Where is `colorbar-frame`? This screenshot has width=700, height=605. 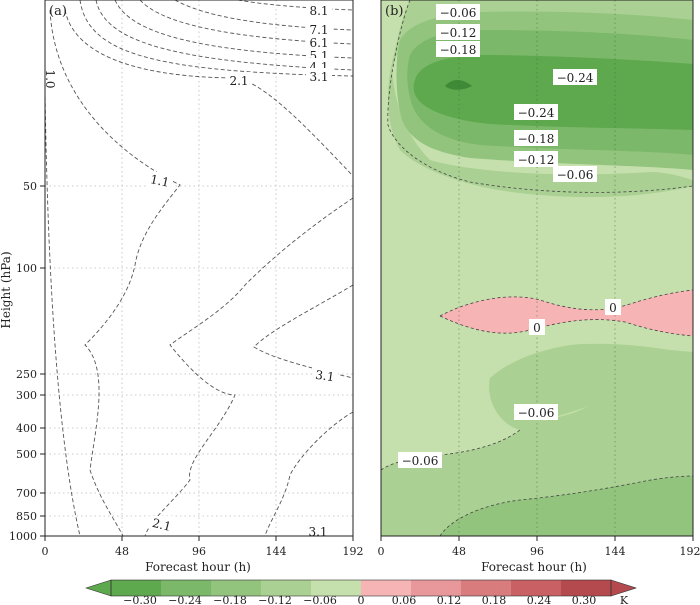 colorbar-frame is located at coordinates (361, 588).